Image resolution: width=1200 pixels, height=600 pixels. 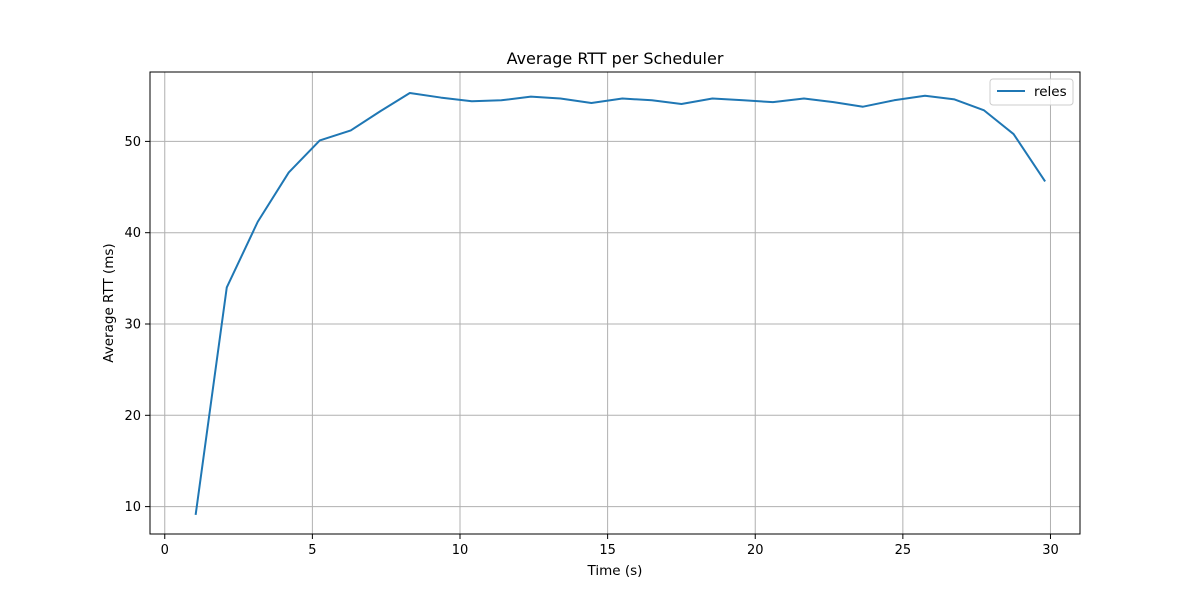 What do you see at coordinates (132, 507) in the screenshot?
I see `y-tick-label: 10` at bounding box center [132, 507].